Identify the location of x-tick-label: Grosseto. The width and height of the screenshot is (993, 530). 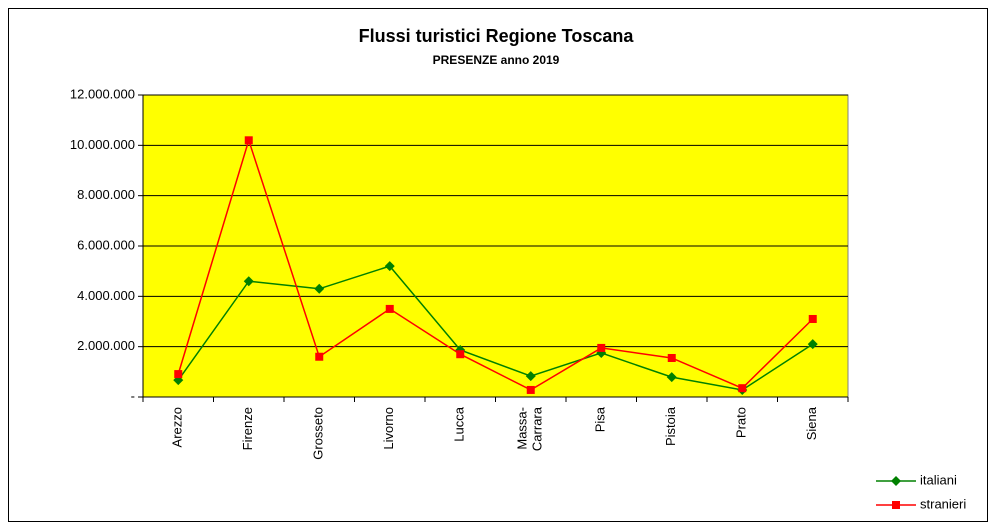
(318, 433).